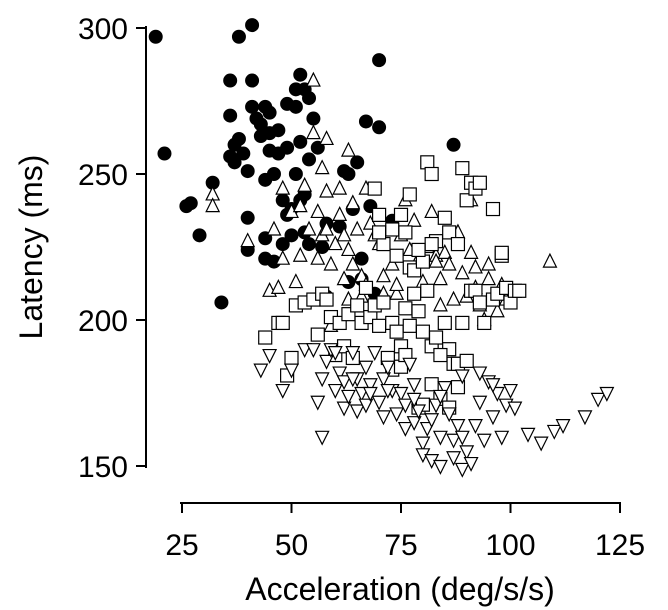 The width and height of the screenshot is (668, 610). I want to click on x-tick-label: 25, so click(181, 545).